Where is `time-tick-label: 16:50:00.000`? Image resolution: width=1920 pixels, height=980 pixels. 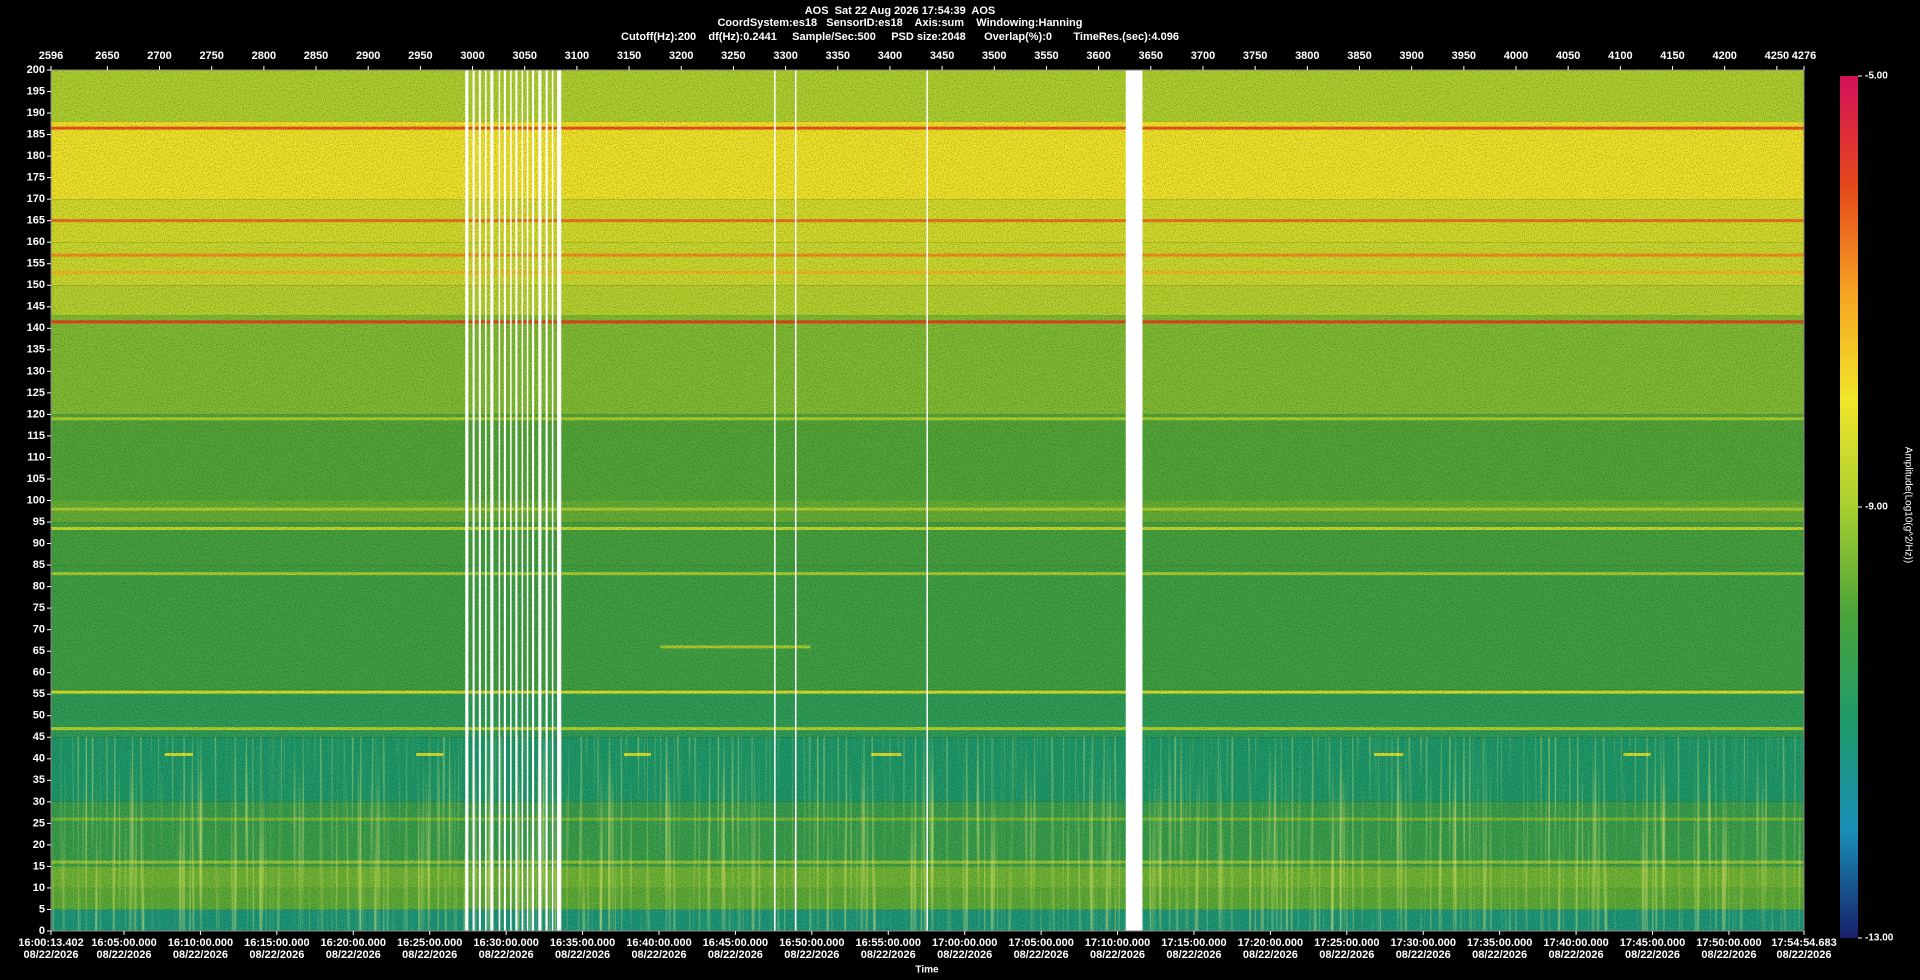
time-tick-label: 16:50:00.000 is located at coordinates (811, 943).